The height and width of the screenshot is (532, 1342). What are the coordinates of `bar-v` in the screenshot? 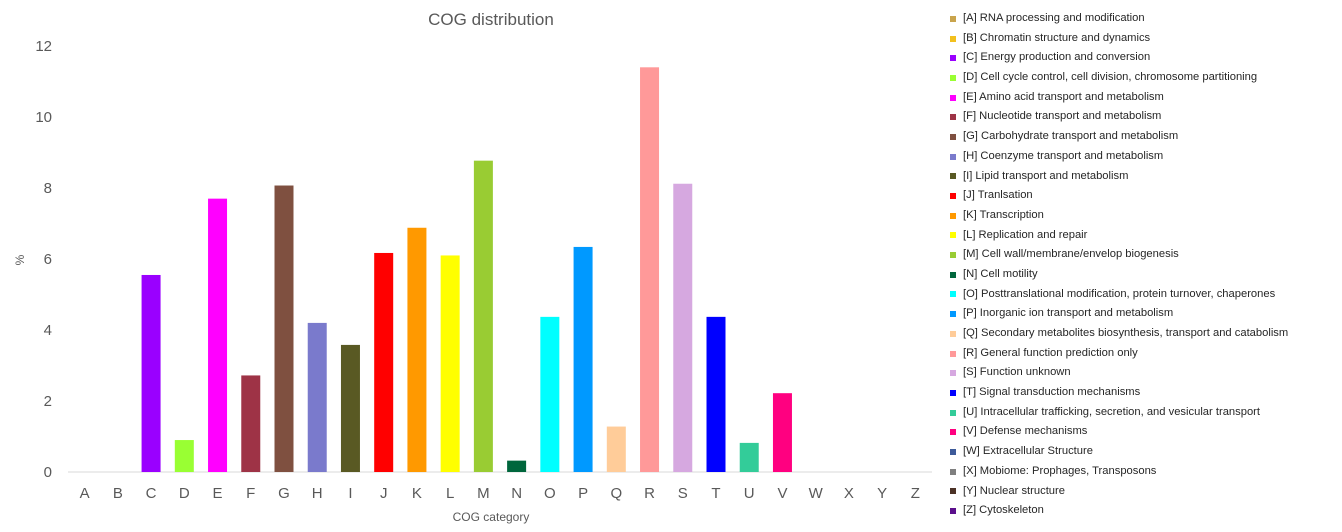 It's located at (782, 432).